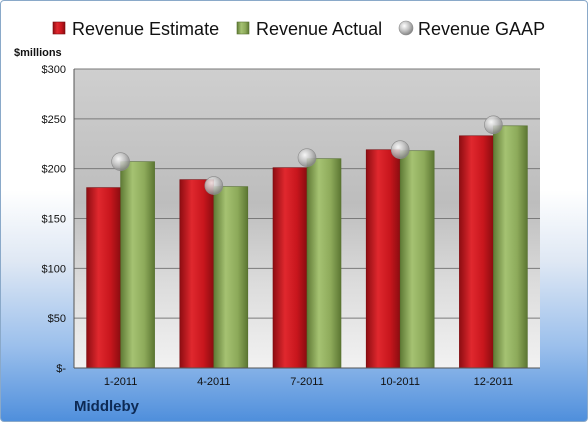  Describe the element at coordinates (481, 29) in the screenshot. I see `legend-label: Revenue GAAP` at that location.